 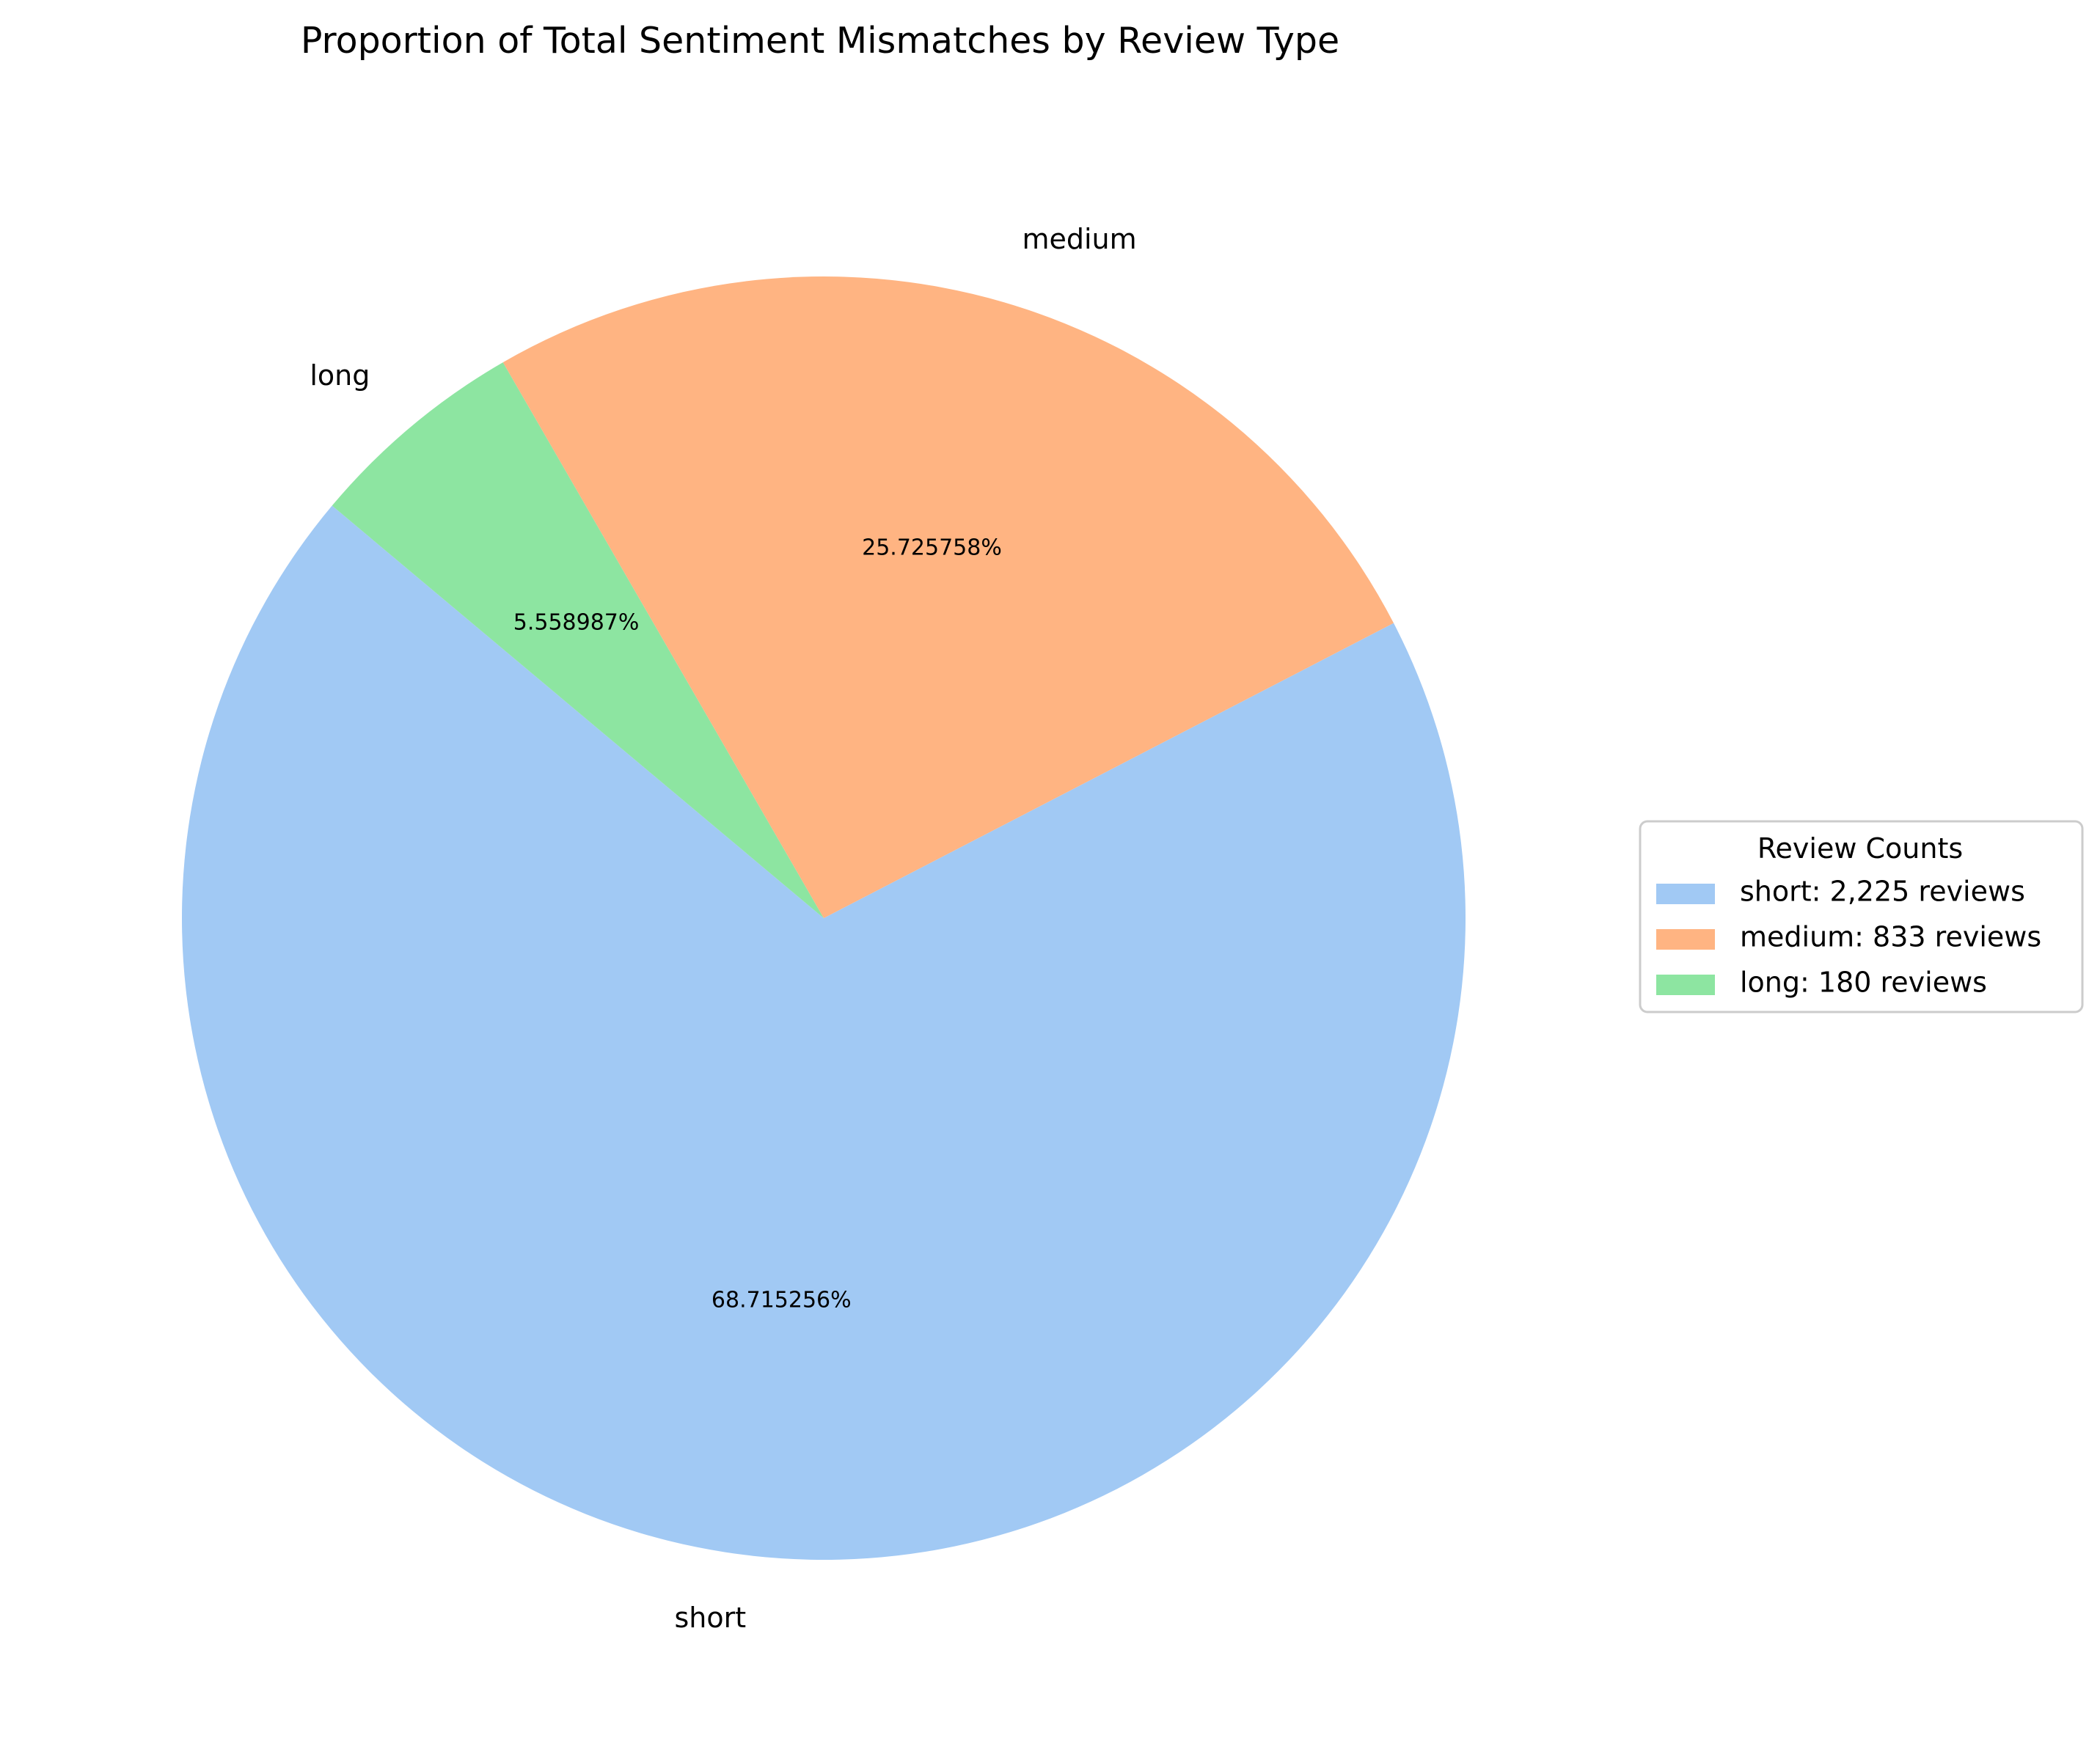 I want to click on pie-percent-labels: 68.715256% 25.725758% 5.558987%, so click(x=757, y=924).